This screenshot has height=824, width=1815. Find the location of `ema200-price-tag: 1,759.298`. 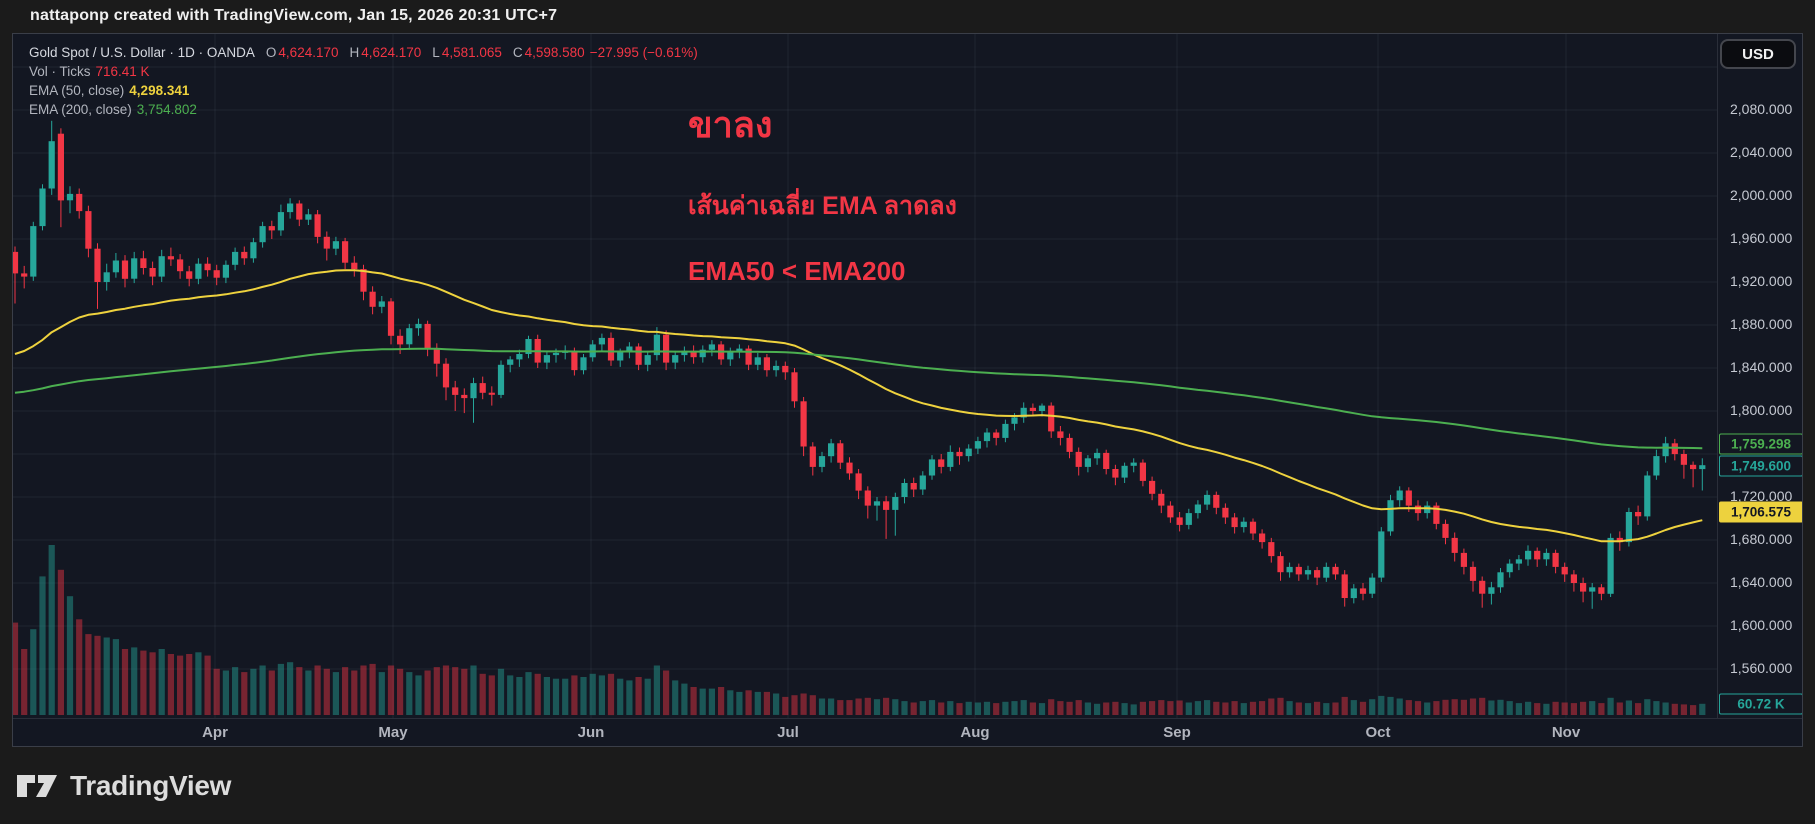

ema200-price-tag: 1,759.298 is located at coordinates (1760, 444).